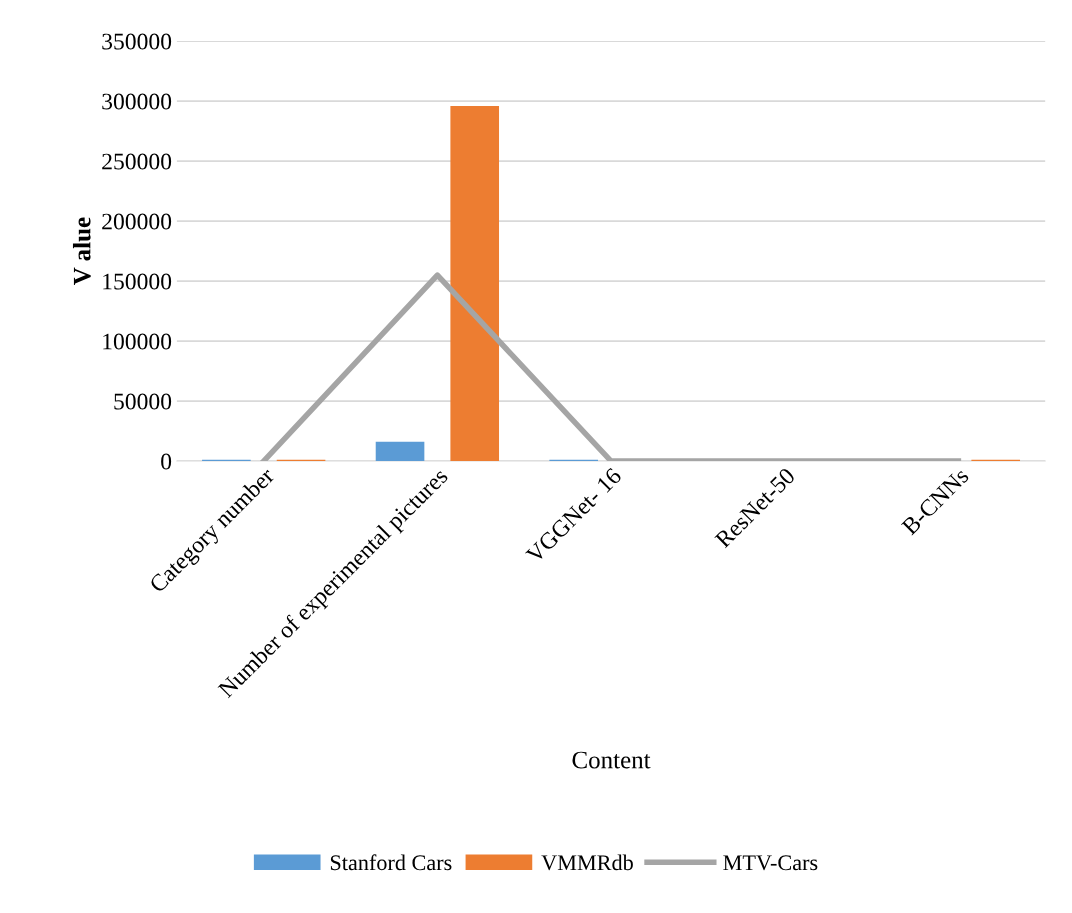 This screenshot has height=913, width=1072. Describe the element at coordinates (137, 161) in the screenshot. I see `y-tick-label: 250000` at that location.